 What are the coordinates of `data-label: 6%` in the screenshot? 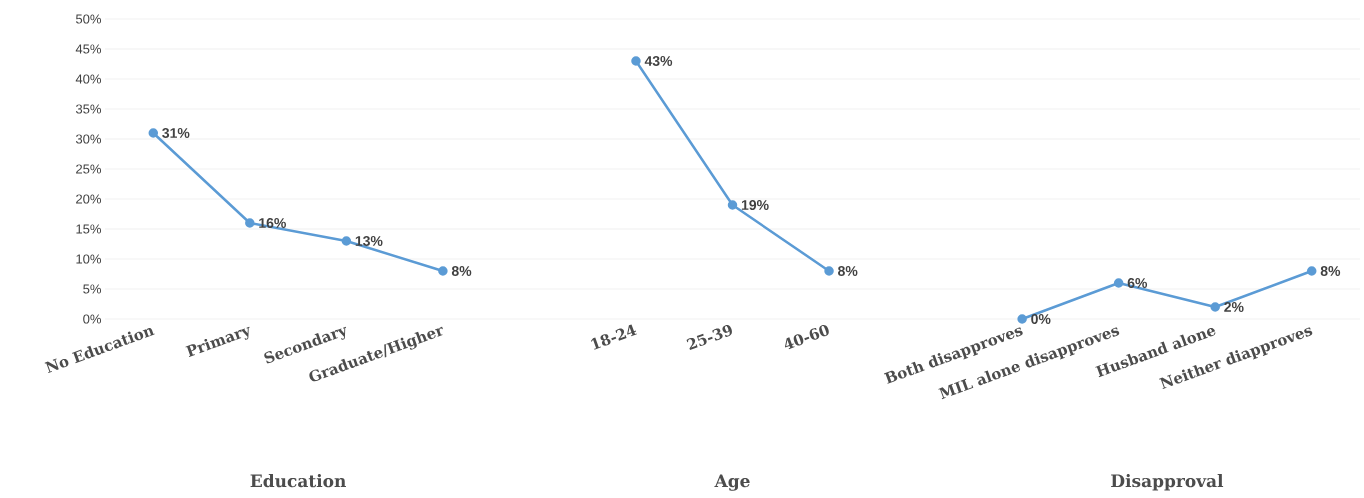 It's located at (1137, 283).